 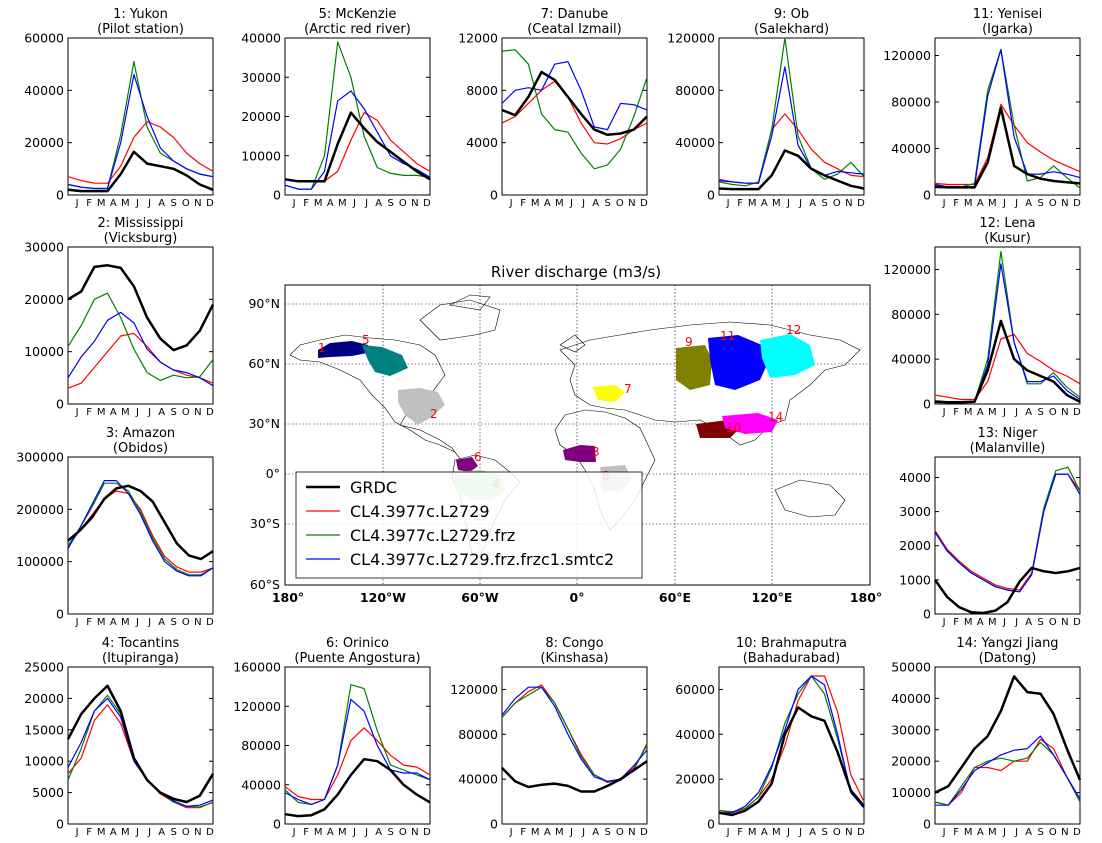 I want to click on y-tick-label: 100000, so click(x=40, y=561).